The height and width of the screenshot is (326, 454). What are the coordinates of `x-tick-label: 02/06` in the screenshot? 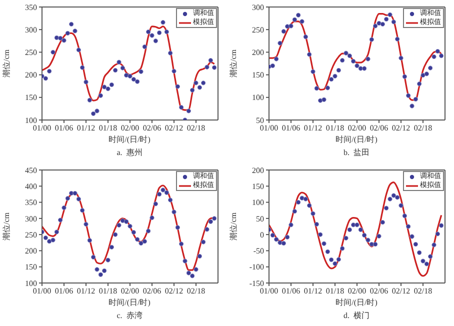 It's located at (152, 291).